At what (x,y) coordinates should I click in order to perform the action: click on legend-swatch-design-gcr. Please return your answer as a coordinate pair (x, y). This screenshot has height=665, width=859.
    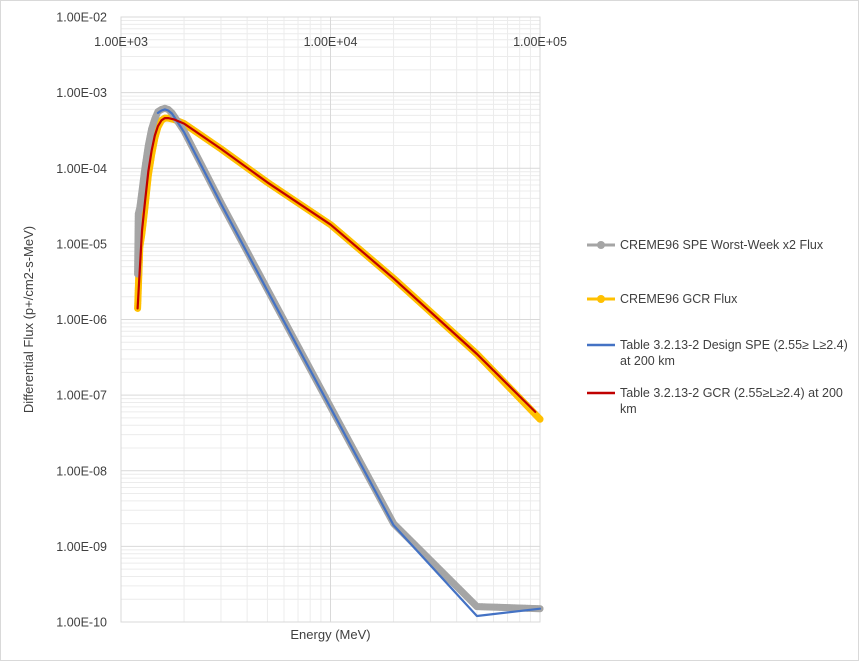
    Looking at the image, I should click on (601, 393).